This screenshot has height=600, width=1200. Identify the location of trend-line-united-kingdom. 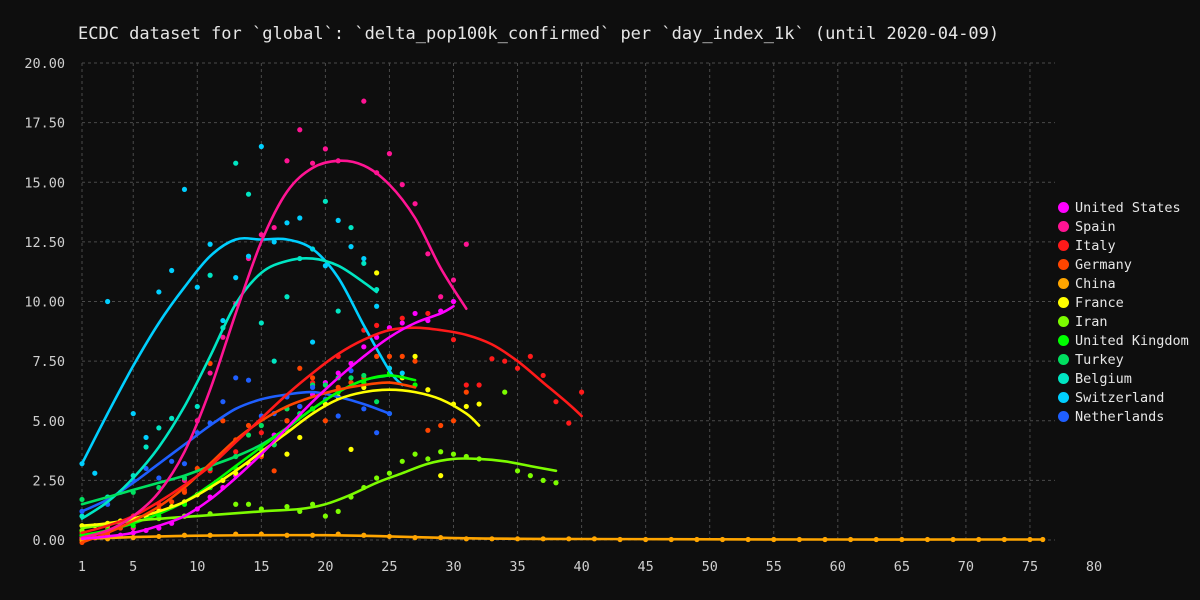
(248, 455).